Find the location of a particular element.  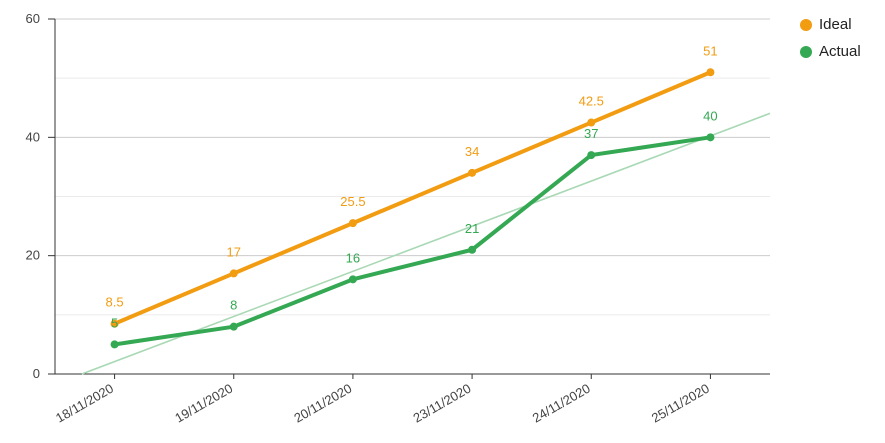

legend-item-actual: Actual is located at coordinates (842, 51).